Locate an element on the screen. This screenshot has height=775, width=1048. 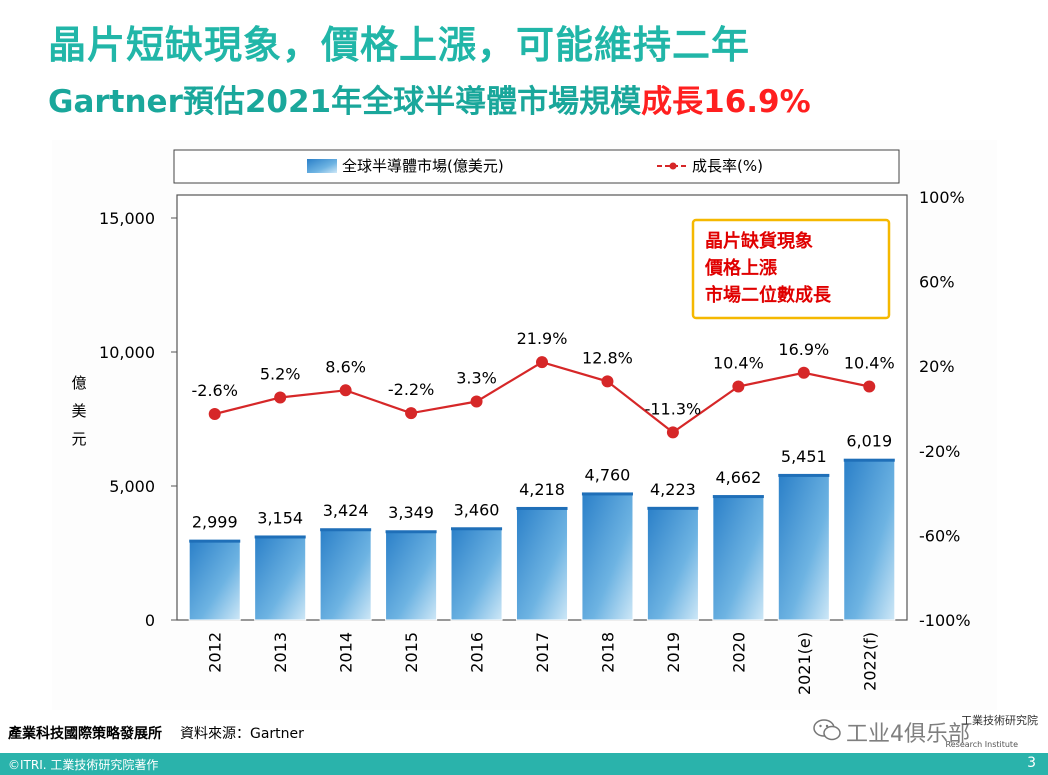
x-tick-label: 2019 is located at coordinates (673, 652).